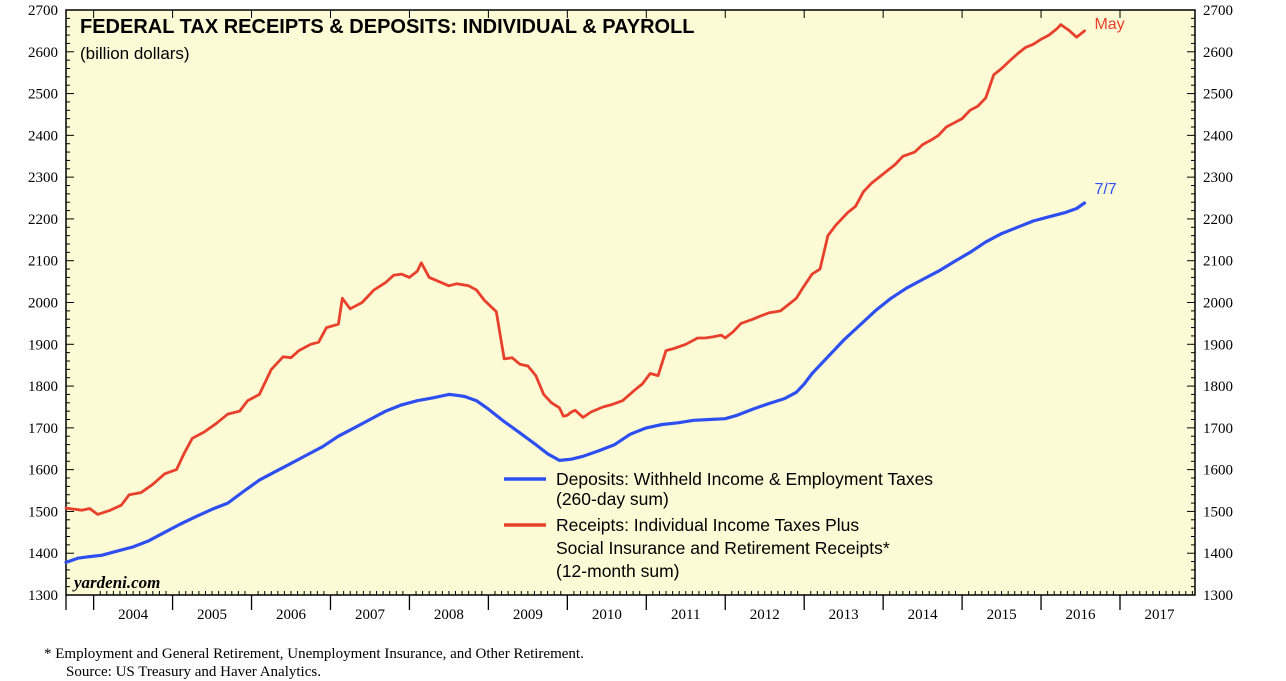 This screenshot has height=681, width=1286. I want to click on y-tick-label-left: 2200, so click(43, 220).